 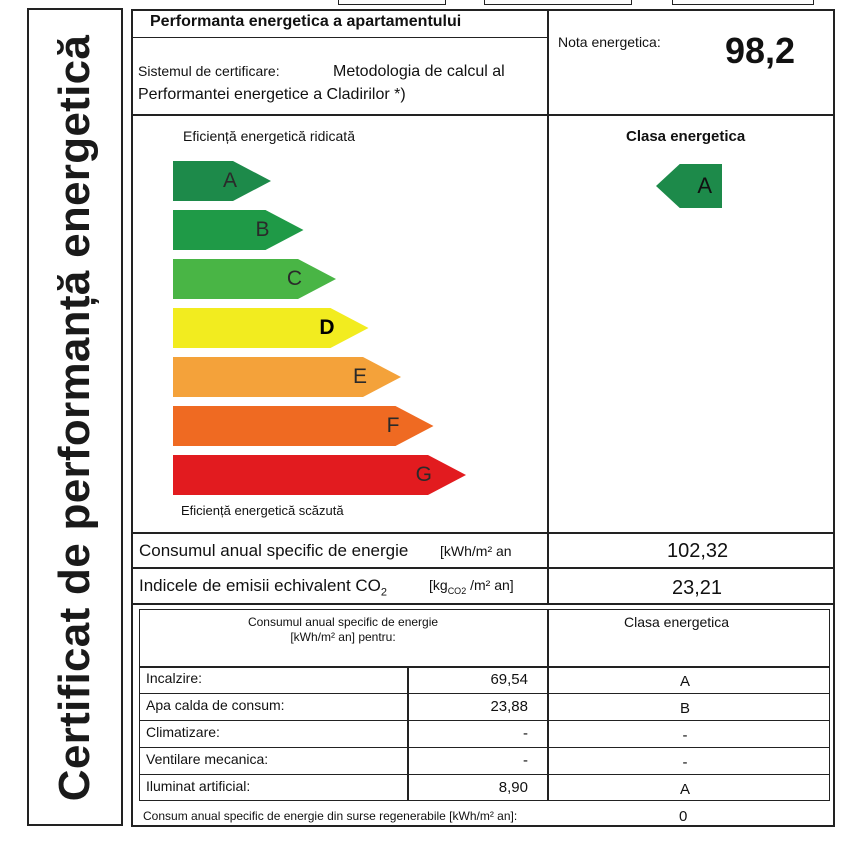 I want to click on emissions-label: Indicele de emisii echivalent CO2, so click(x=263, y=587).